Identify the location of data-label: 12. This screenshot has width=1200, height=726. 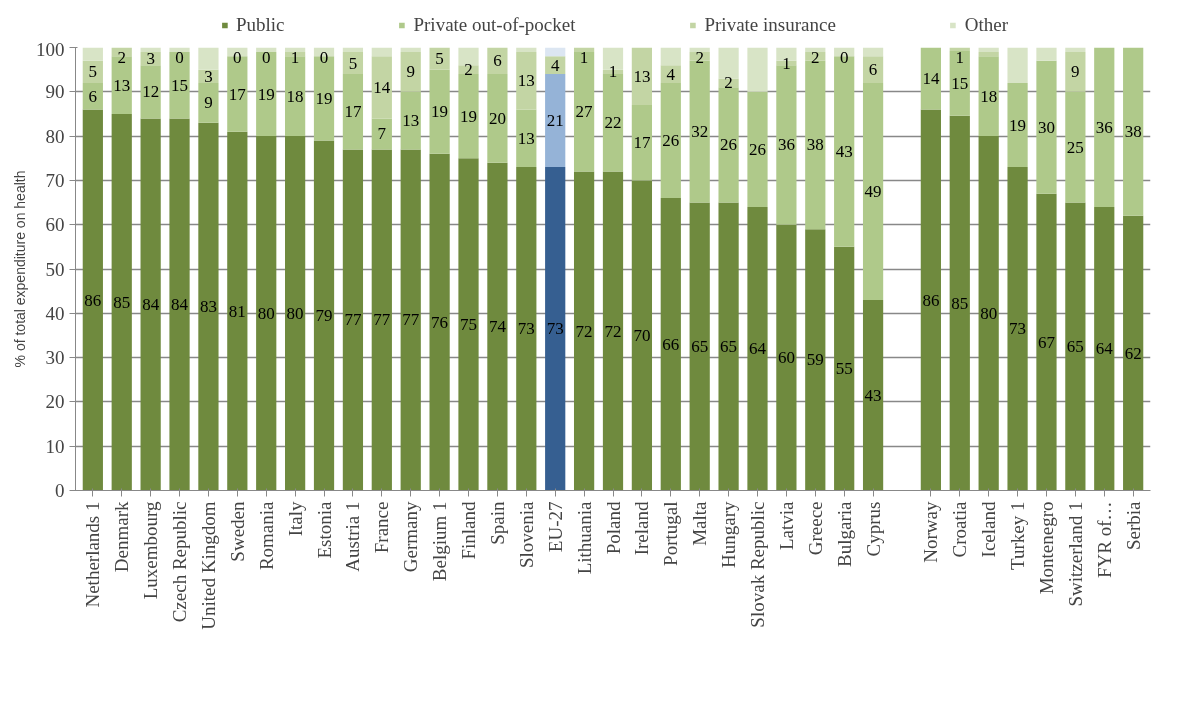
(151, 92).